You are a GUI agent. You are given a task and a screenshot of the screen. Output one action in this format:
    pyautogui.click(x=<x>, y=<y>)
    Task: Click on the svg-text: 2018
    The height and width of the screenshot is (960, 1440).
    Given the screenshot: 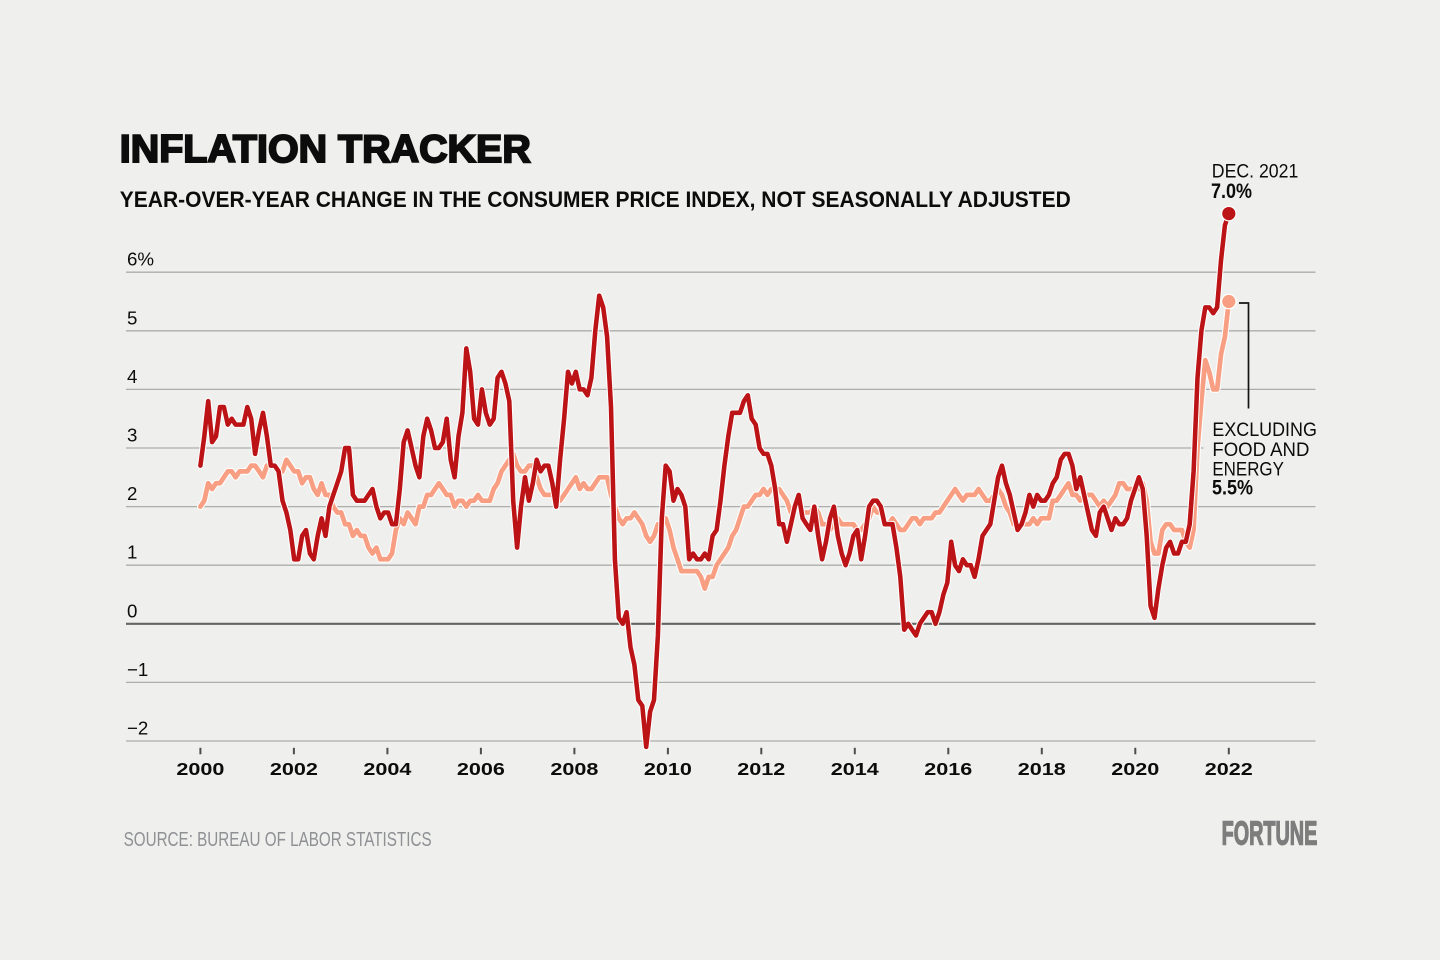 What is the action you would take?
    pyautogui.click(x=1042, y=769)
    